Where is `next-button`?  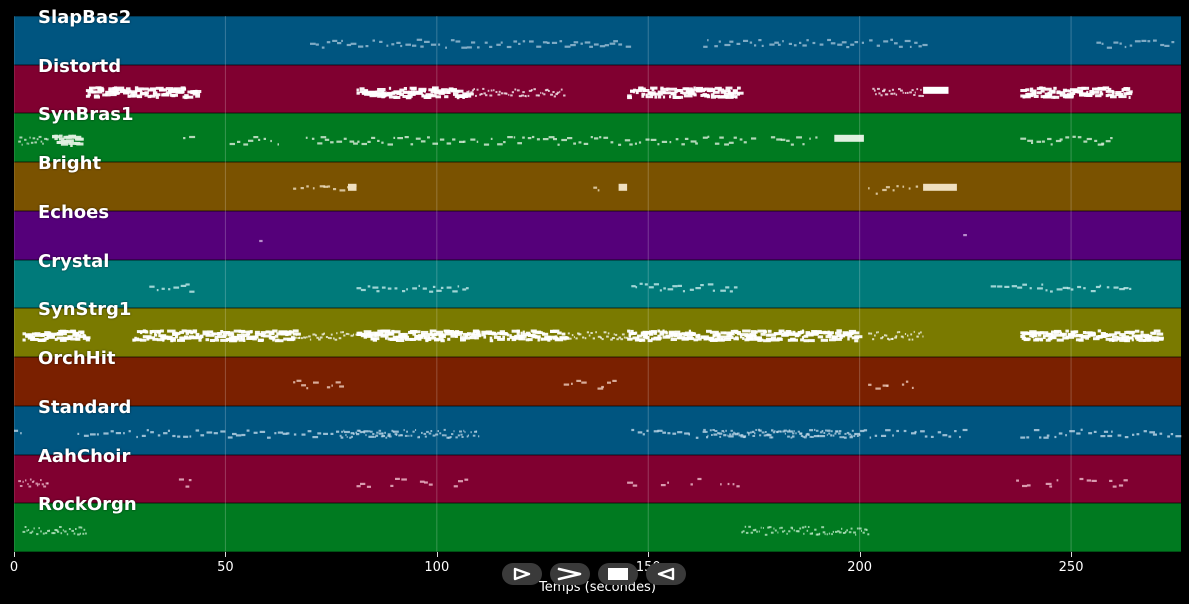
next-button is located at coordinates (570, 574).